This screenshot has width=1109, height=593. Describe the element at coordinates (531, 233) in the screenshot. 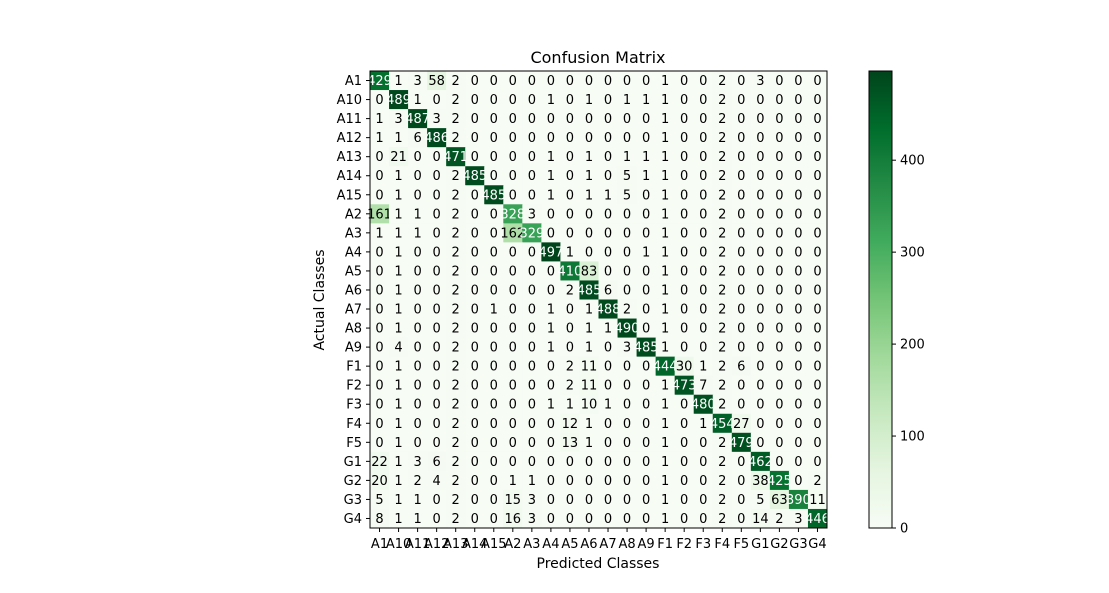

I see `cell-value-label: 329` at that location.